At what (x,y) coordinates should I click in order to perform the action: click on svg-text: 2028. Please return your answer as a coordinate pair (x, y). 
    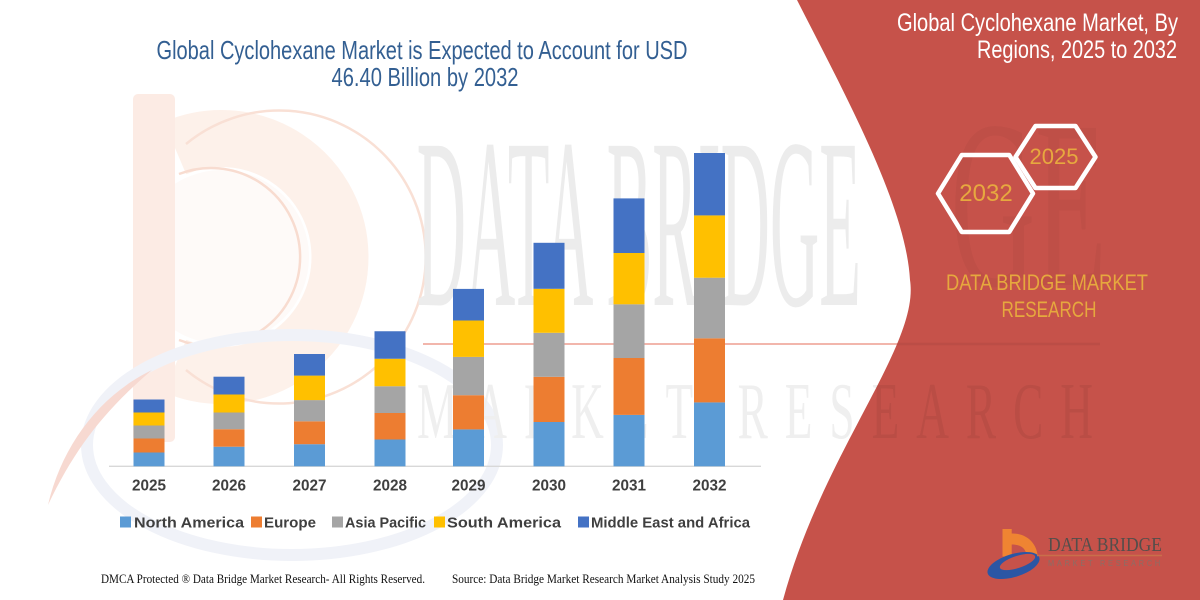
    Looking at the image, I should click on (390, 486).